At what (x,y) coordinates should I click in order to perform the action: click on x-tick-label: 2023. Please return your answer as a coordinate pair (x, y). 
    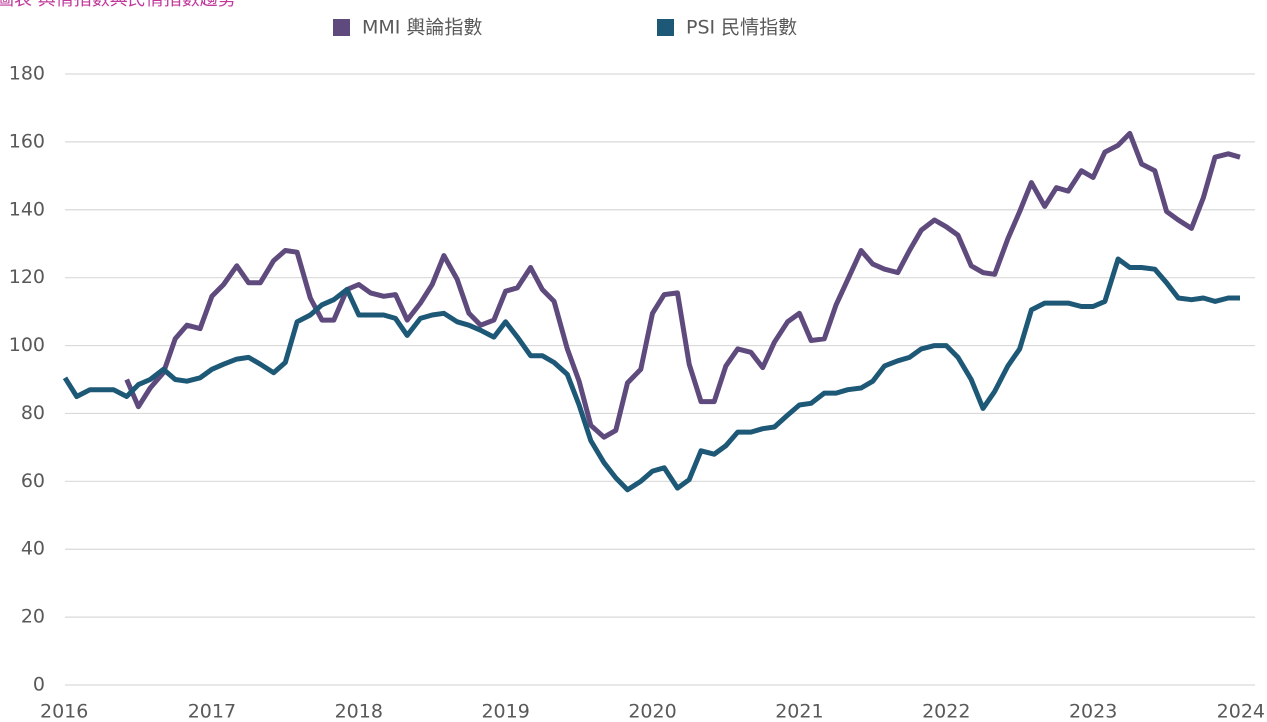
    Looking at the image, I should click on (1093, 711).